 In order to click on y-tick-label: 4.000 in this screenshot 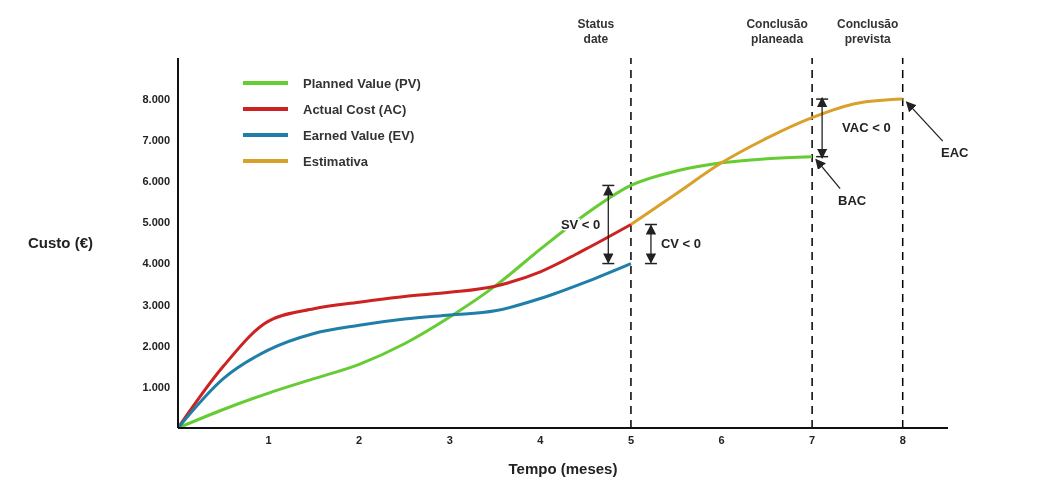, I will do `click(156, 263)`.